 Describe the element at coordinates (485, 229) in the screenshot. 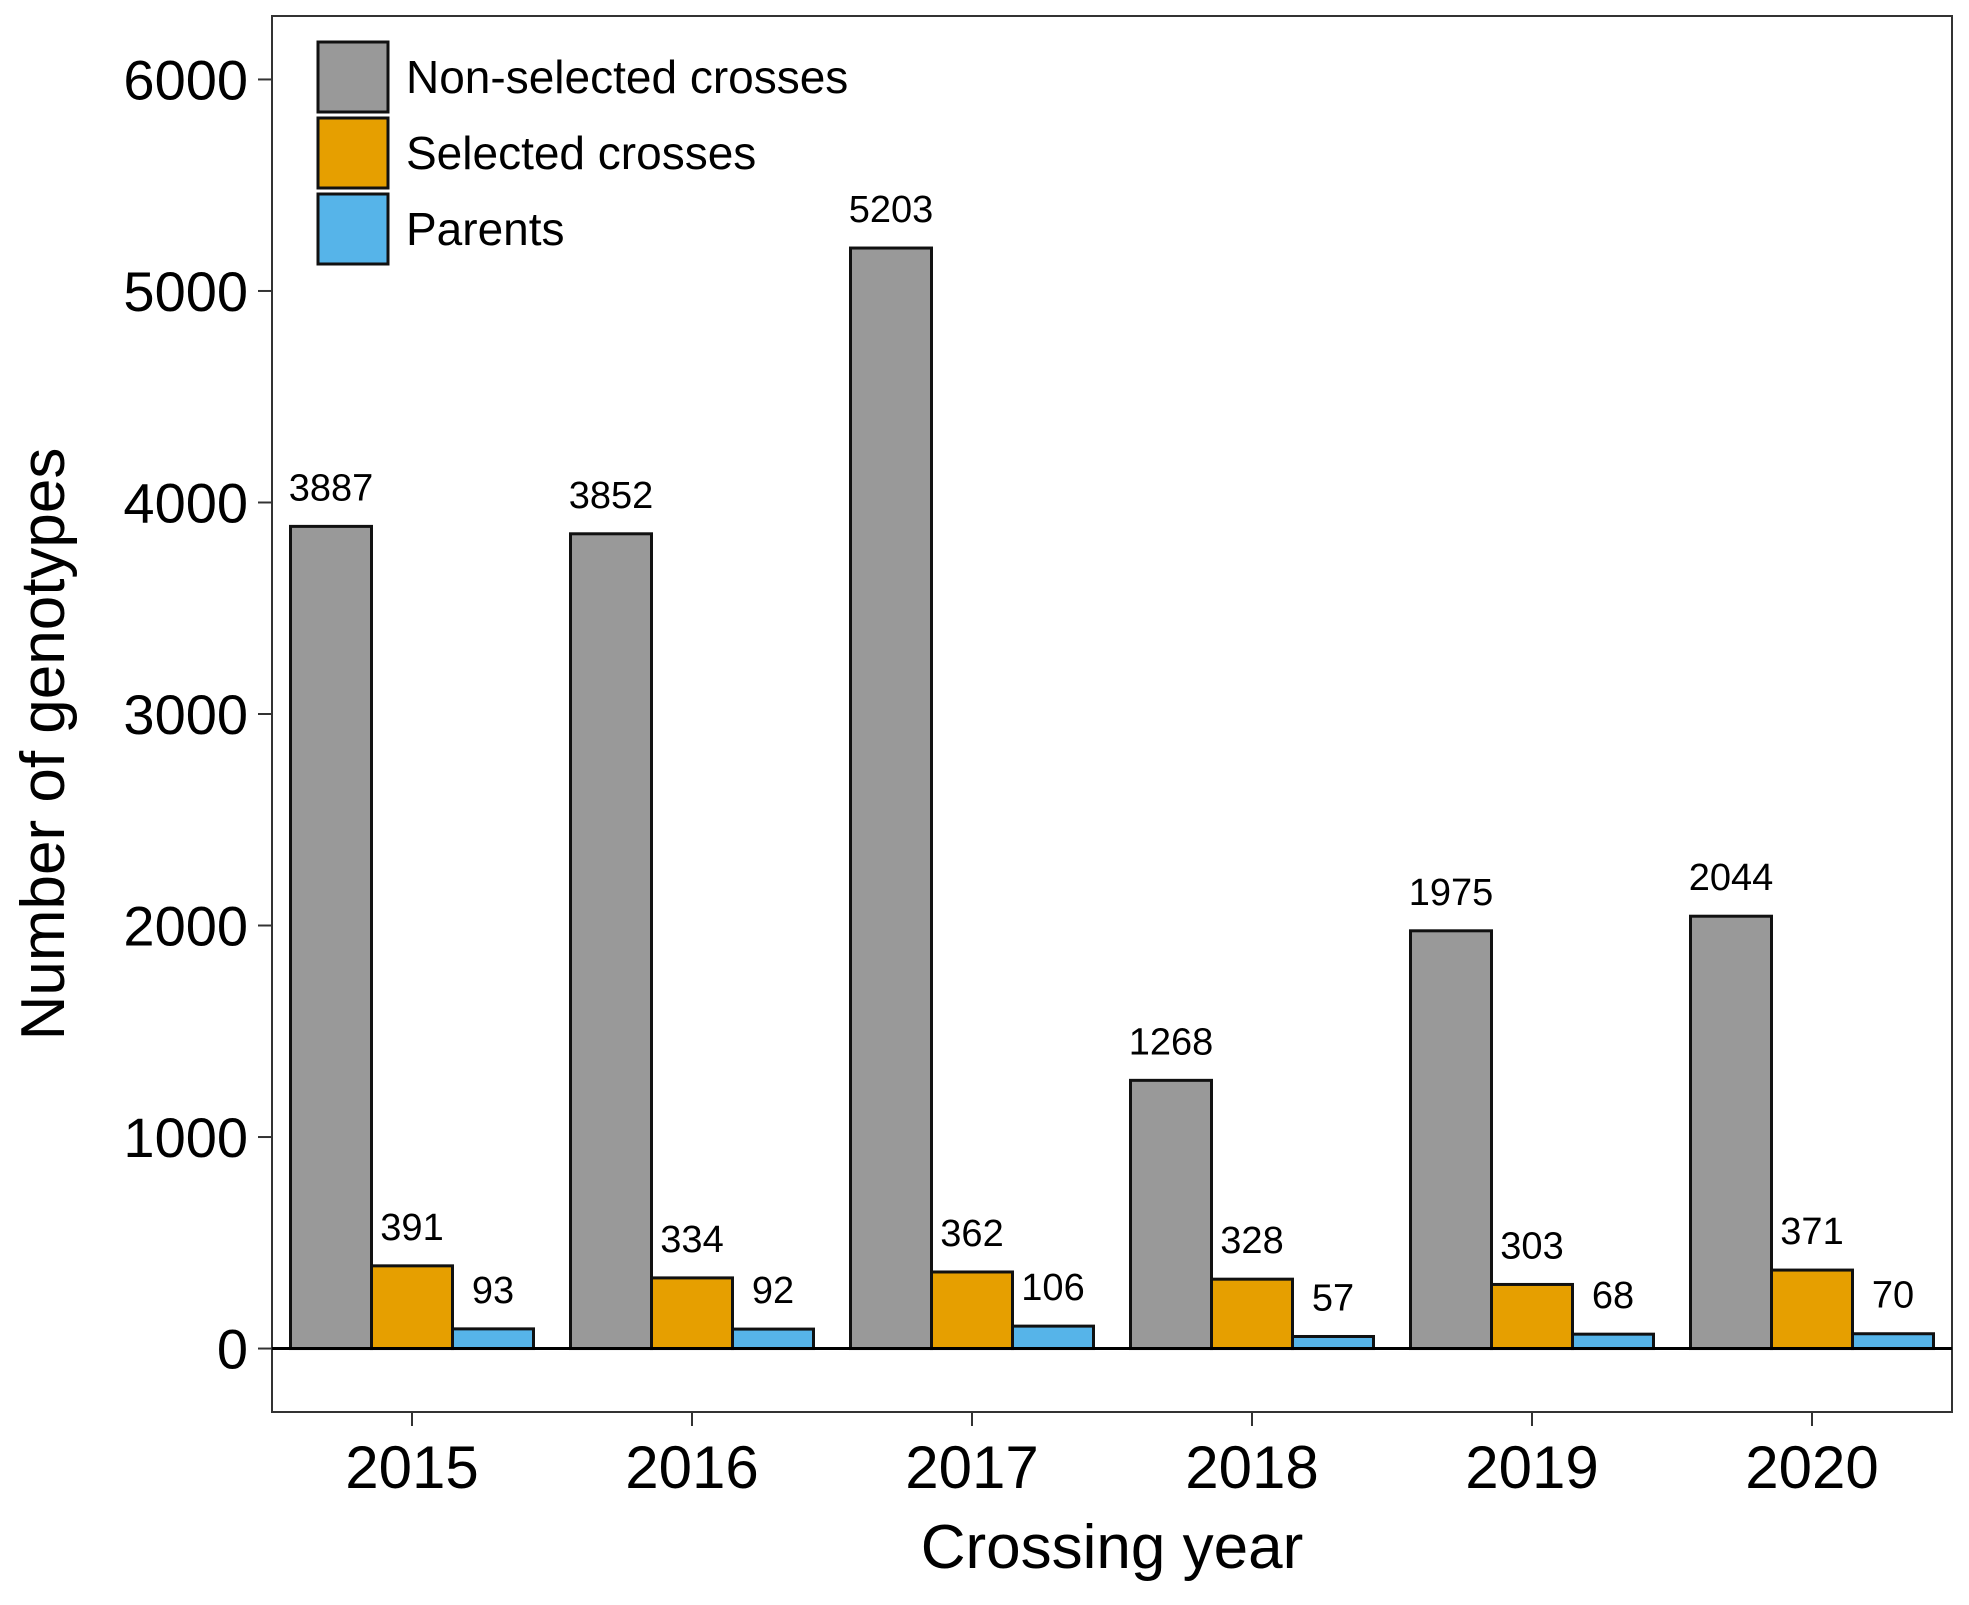

I see `legend-label-2: Parents` at that location.